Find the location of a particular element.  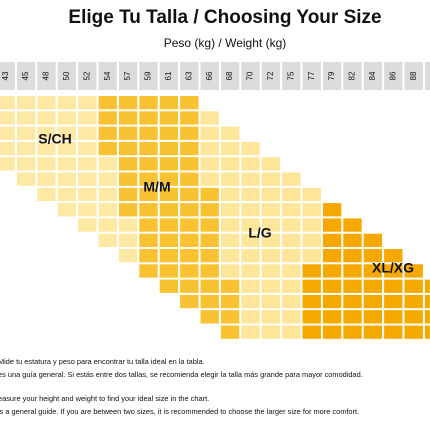

size-label: XL/XG is located at coordinates (393, 268).